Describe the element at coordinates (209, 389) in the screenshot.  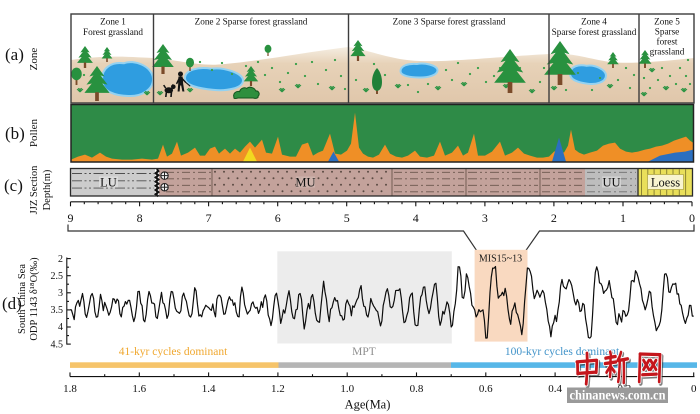
I see `svg-text: 1.4` at that location.